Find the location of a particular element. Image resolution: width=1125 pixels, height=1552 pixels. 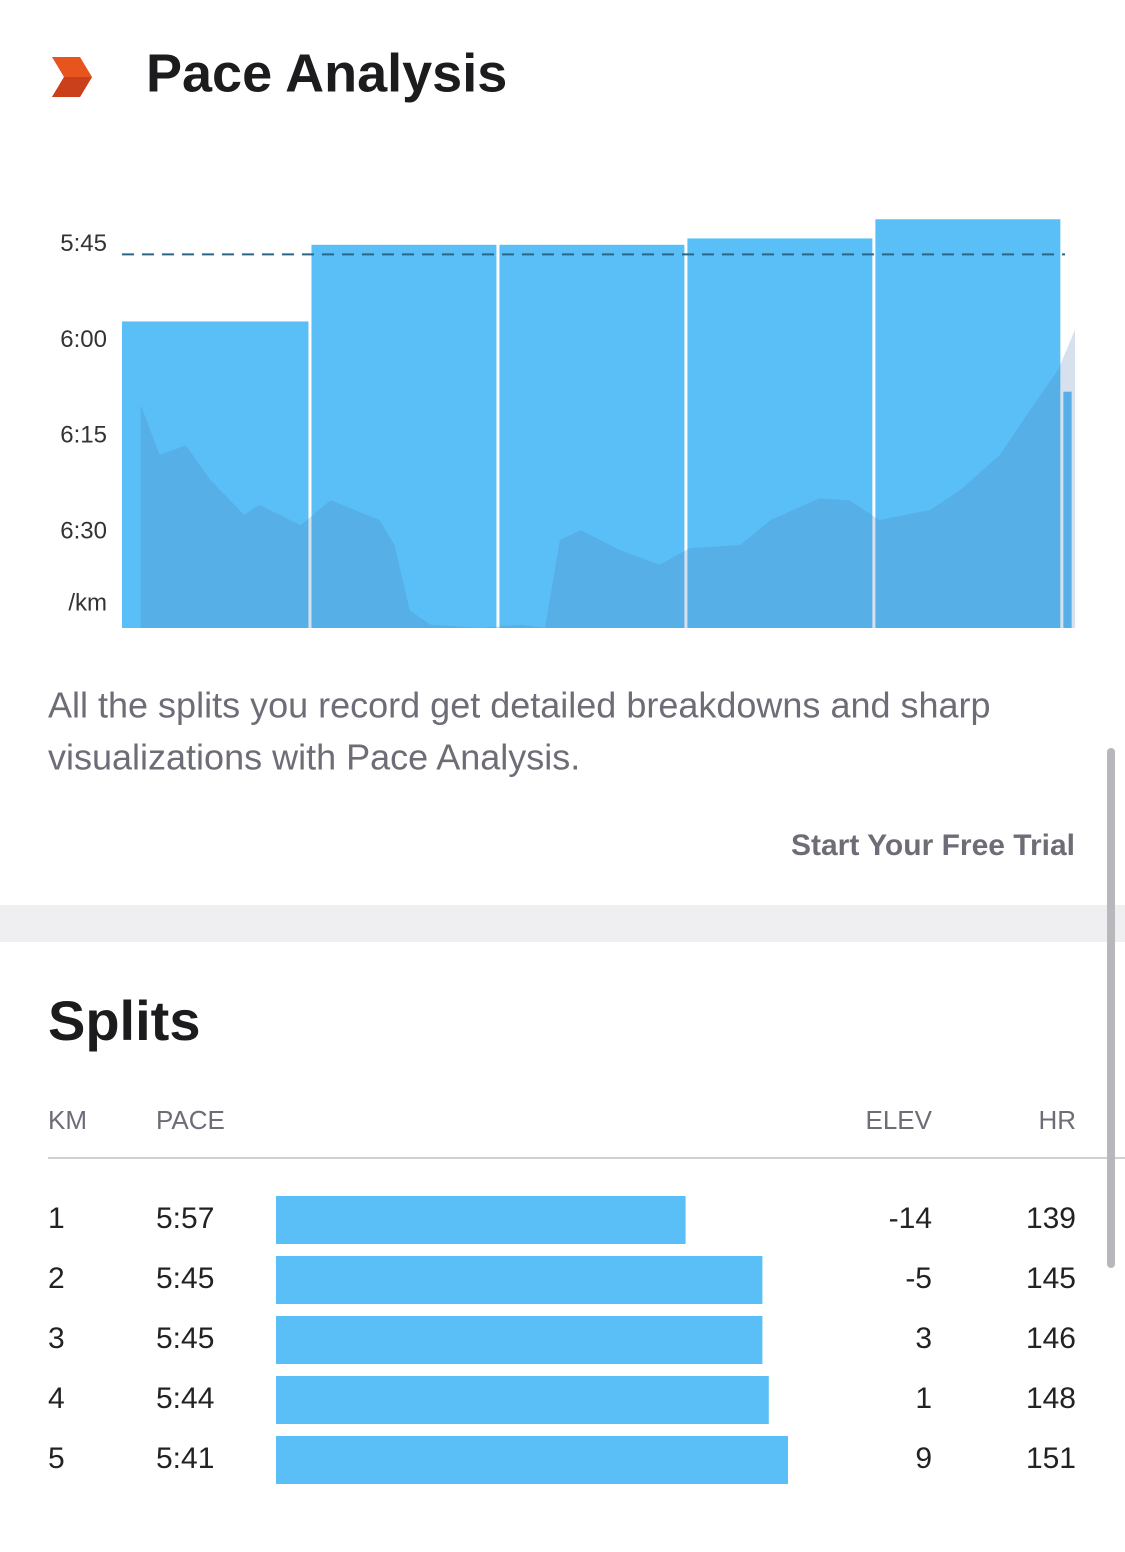

free-trial-button: Start Your Free Trial is located at coordinates (933, 845).